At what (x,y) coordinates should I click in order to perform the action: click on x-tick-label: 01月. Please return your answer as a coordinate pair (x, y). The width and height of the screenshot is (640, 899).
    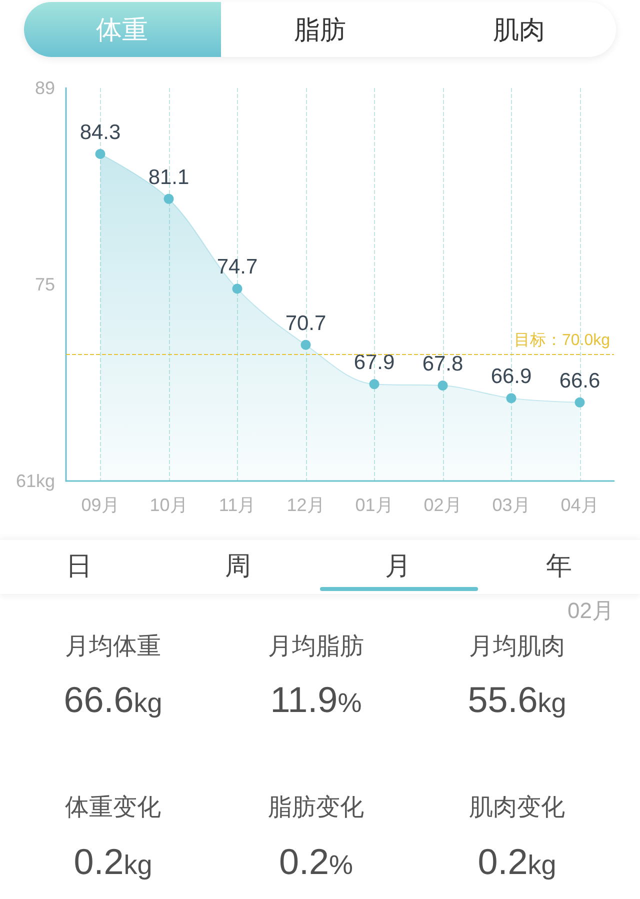
    Looking at the image, I should click on (374, 505).